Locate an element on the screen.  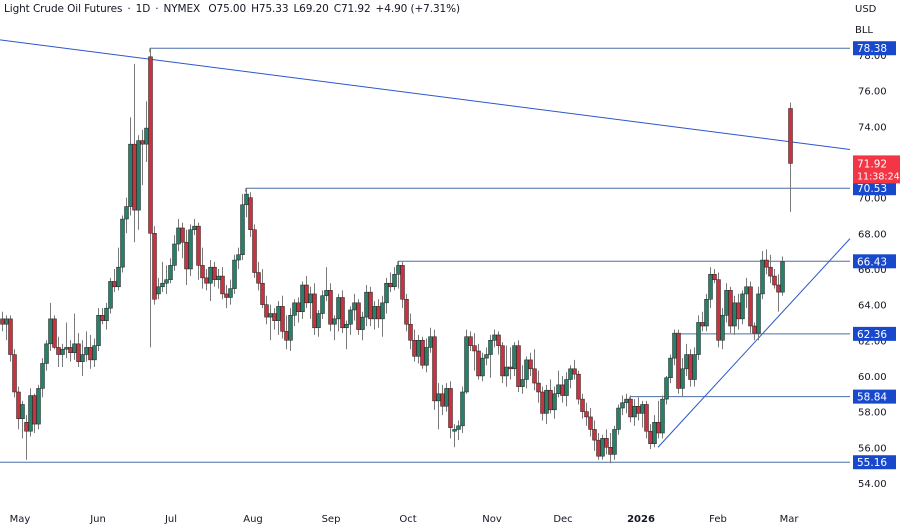
symbol-name: Light Crude Oil Futures is located at coordinates (63, 9).